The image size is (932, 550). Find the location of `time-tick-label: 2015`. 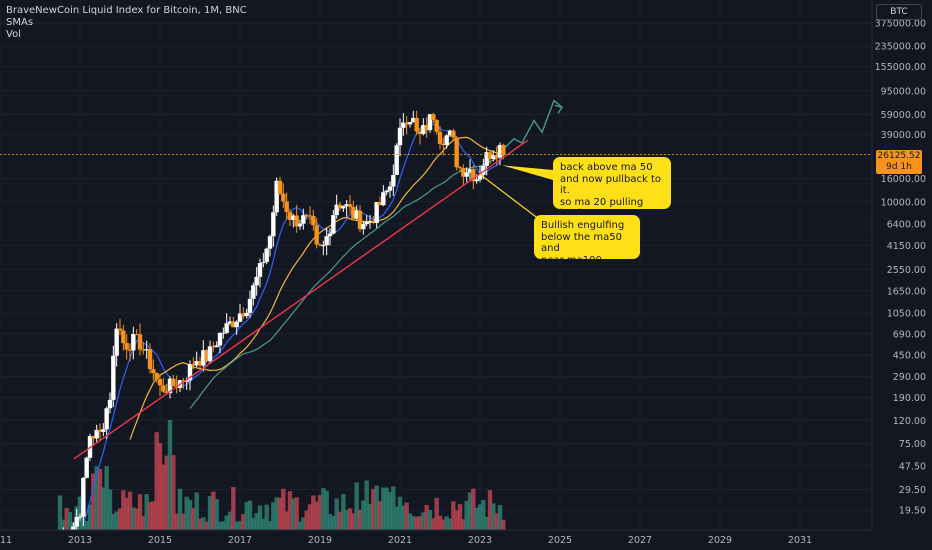

time-tick-label: 2015 is located at coordinates (160, 540).